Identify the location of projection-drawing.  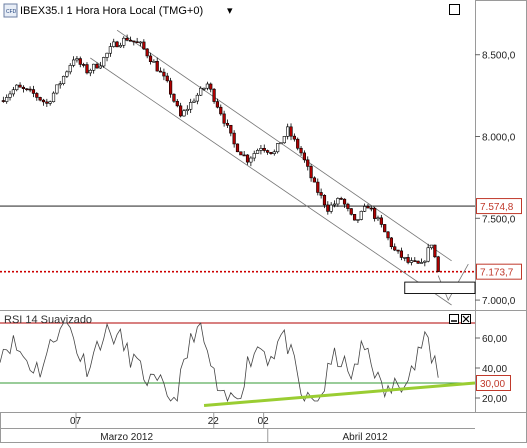
(440, 282).